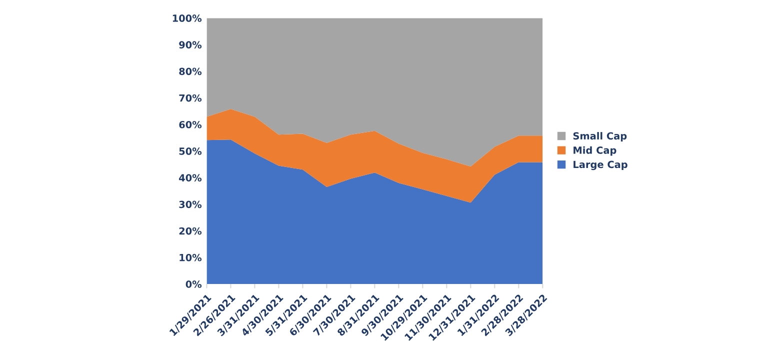 This screenshot has width=760, height=341. Describe the element at coordinates (601, 165) in the screenshot. I see `legend-label: Large Cap` at that location.